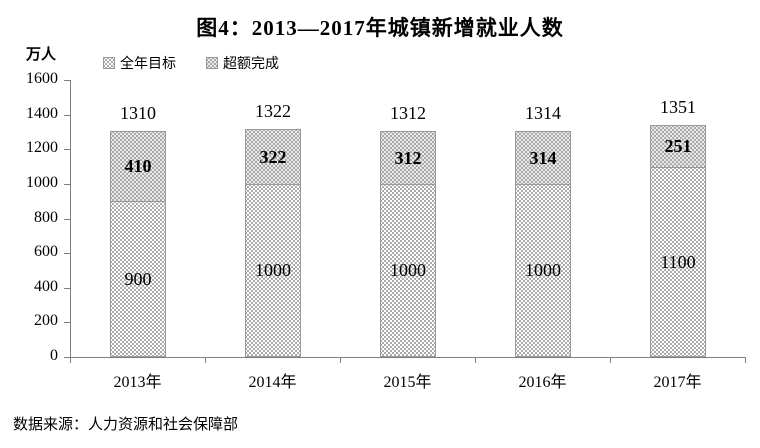 The width and height of the screenshot is (760, 448). I want to click on bar-segment-excess: 314, so click(543, 158).